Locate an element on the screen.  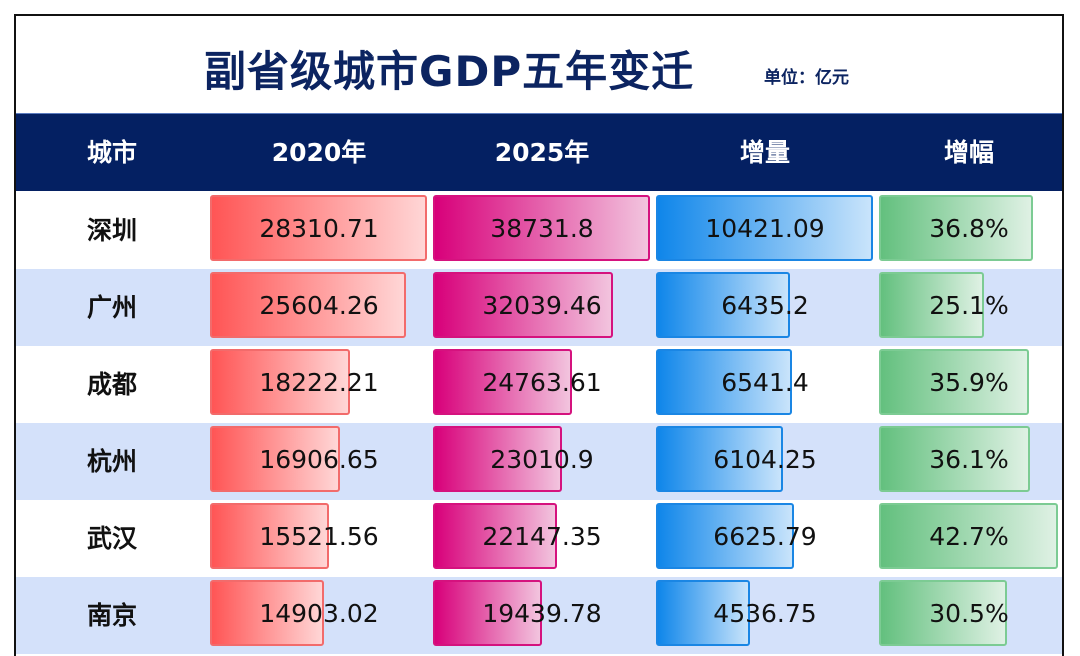
cell-2025: 24763.61 is located at coordinates (542, 384).